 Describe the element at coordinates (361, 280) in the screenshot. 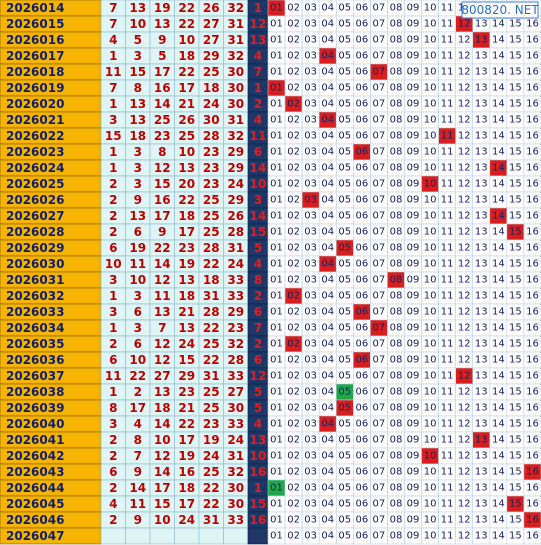

I see `trend-label: 06` at that location.